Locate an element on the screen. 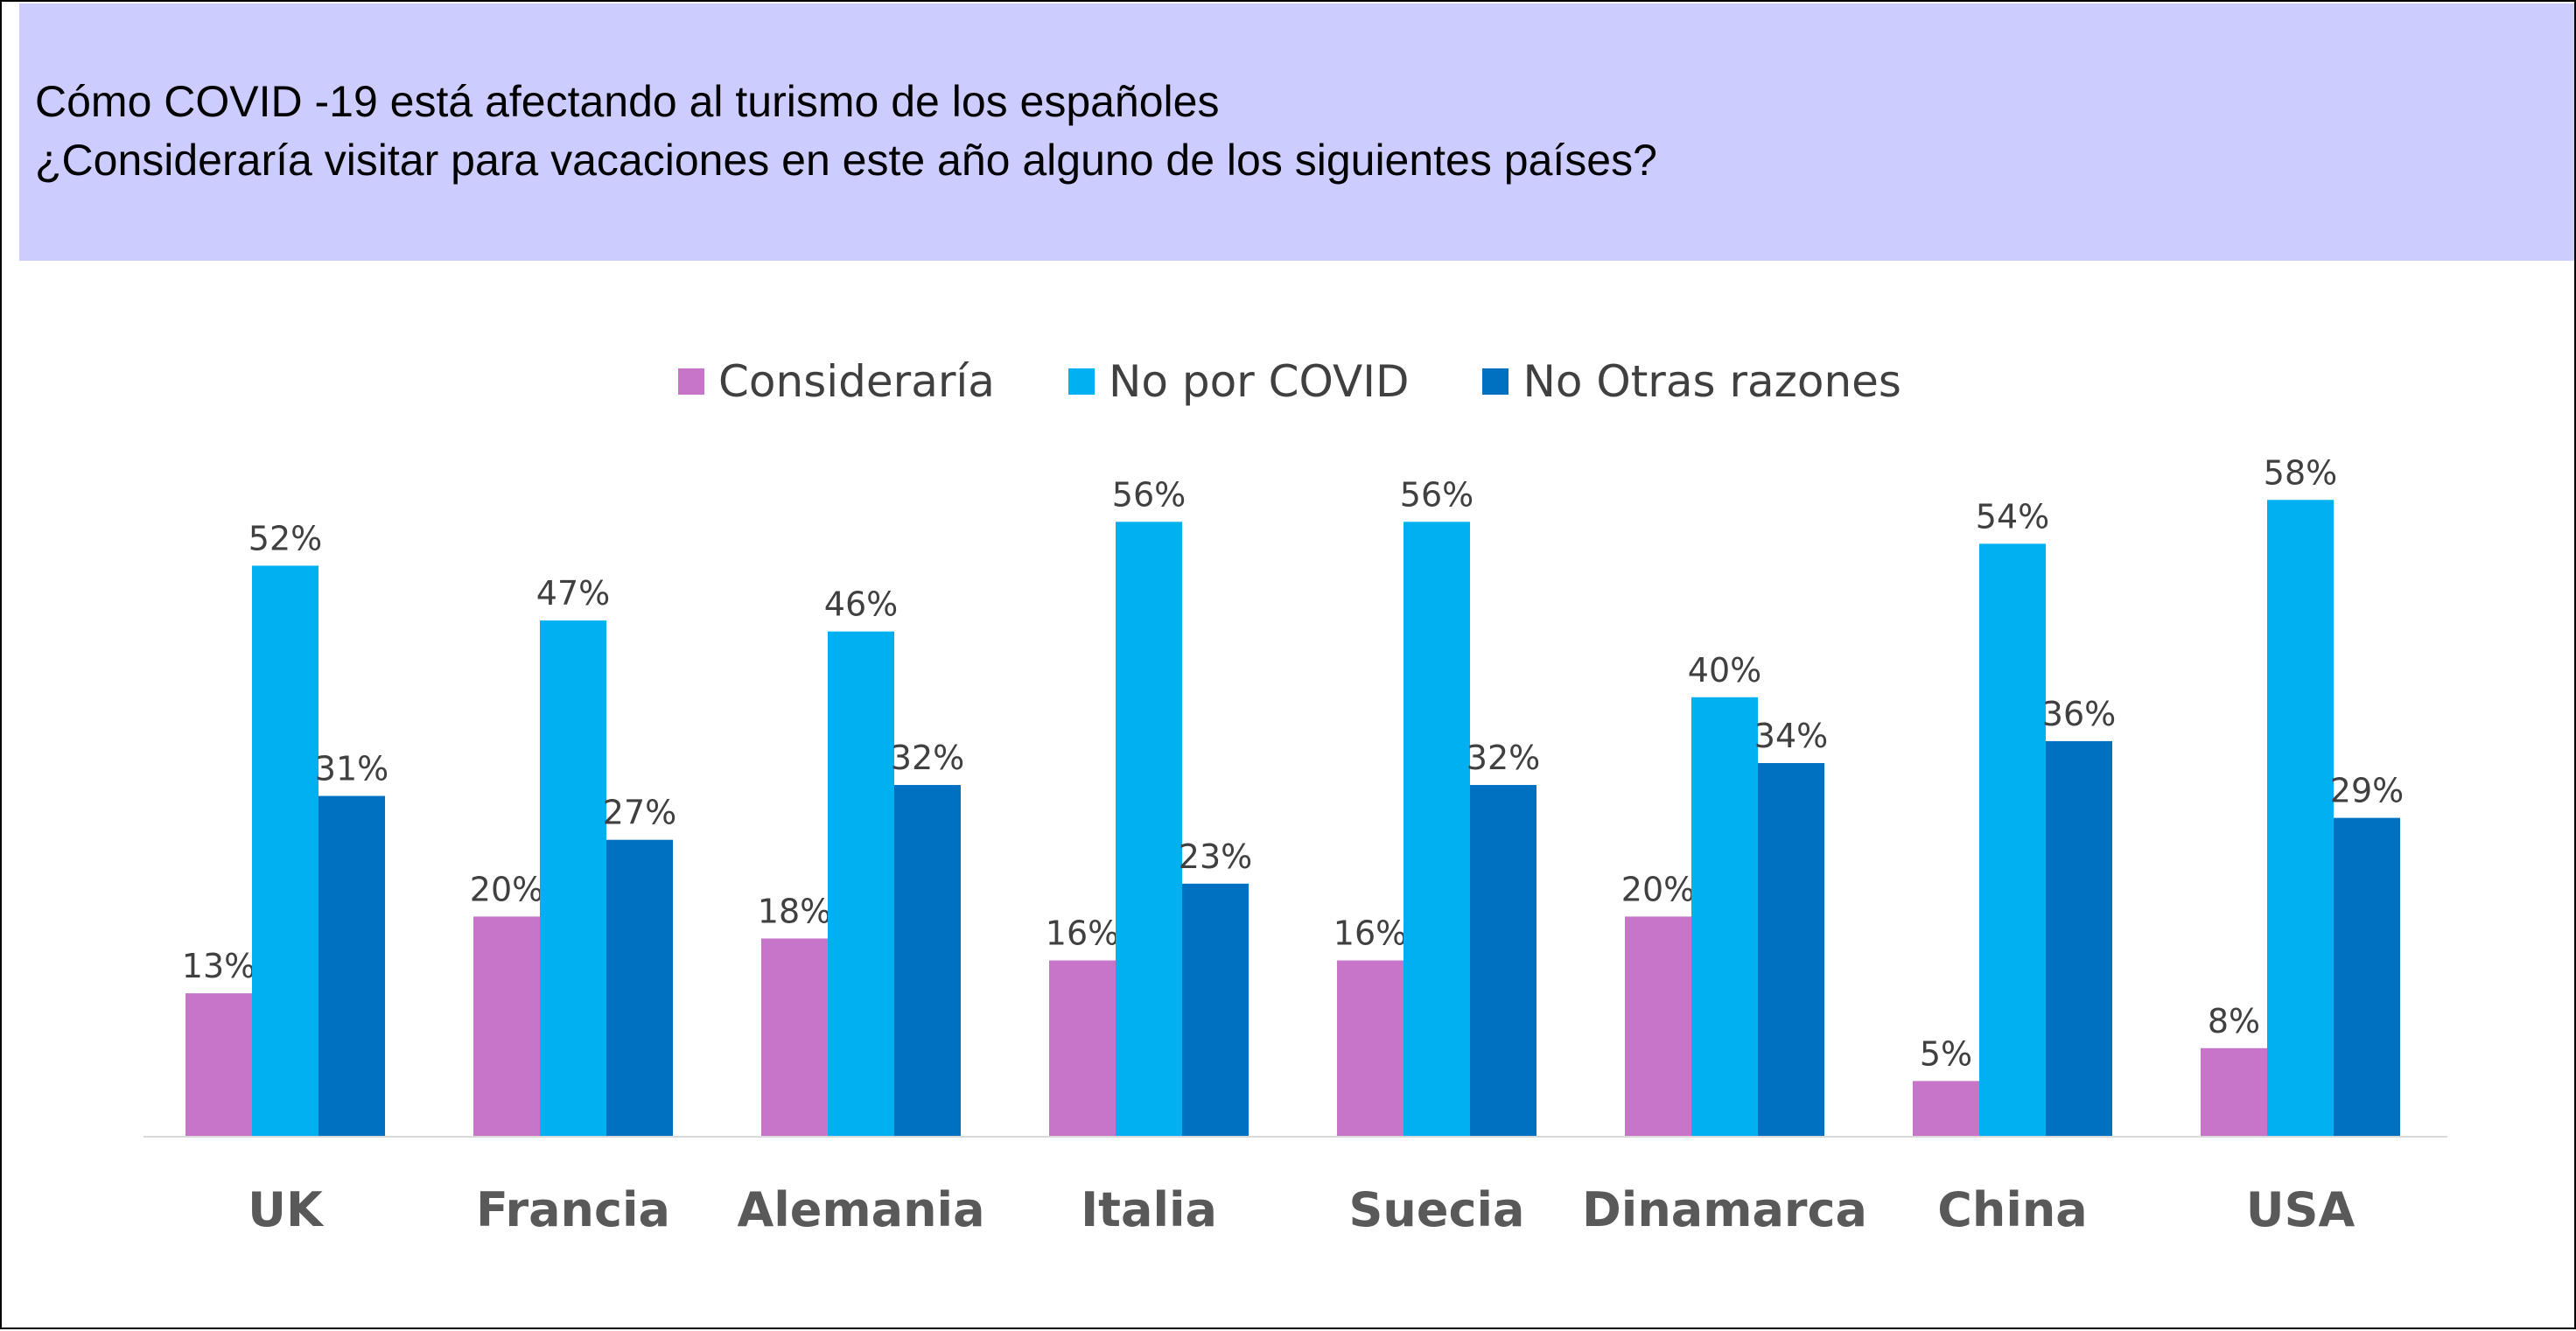 Image resolution: width=2576 pixels, height=1331 pixels. data-label-uk-series-1: 52% is located at coordinates (285, 538).